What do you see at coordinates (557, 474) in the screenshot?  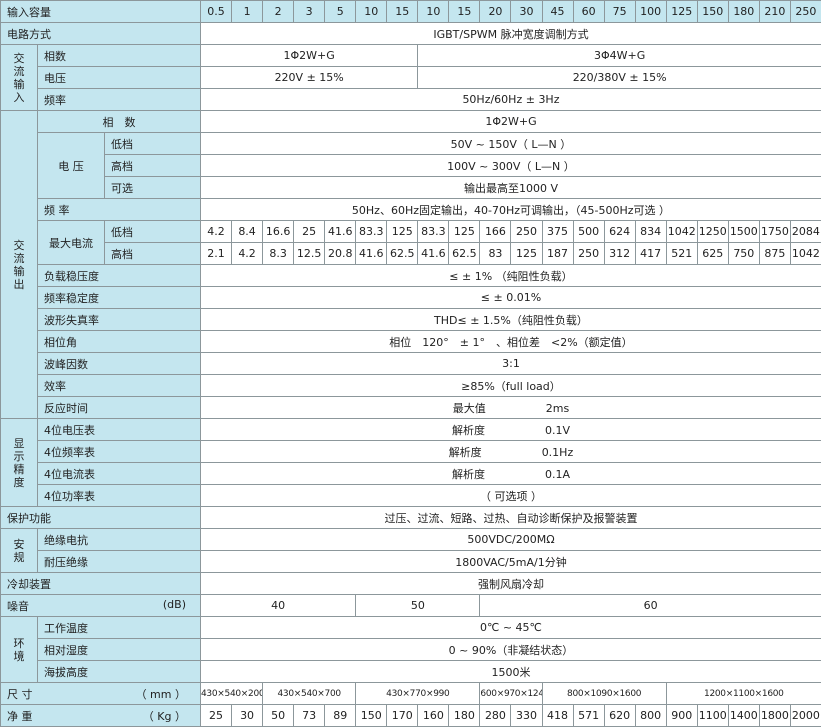 I see `resolution-value: 0.1A` at bounding box center [557, 474].